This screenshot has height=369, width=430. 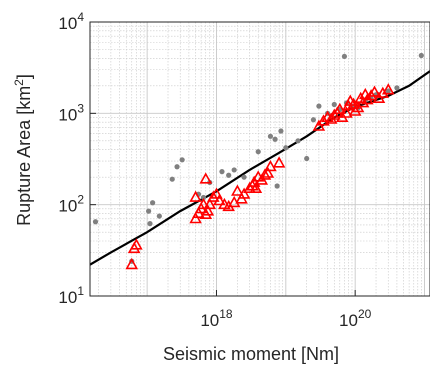 I want to click on y-axis-label-main: Rupture Area [km, so click(x=24, y=156).